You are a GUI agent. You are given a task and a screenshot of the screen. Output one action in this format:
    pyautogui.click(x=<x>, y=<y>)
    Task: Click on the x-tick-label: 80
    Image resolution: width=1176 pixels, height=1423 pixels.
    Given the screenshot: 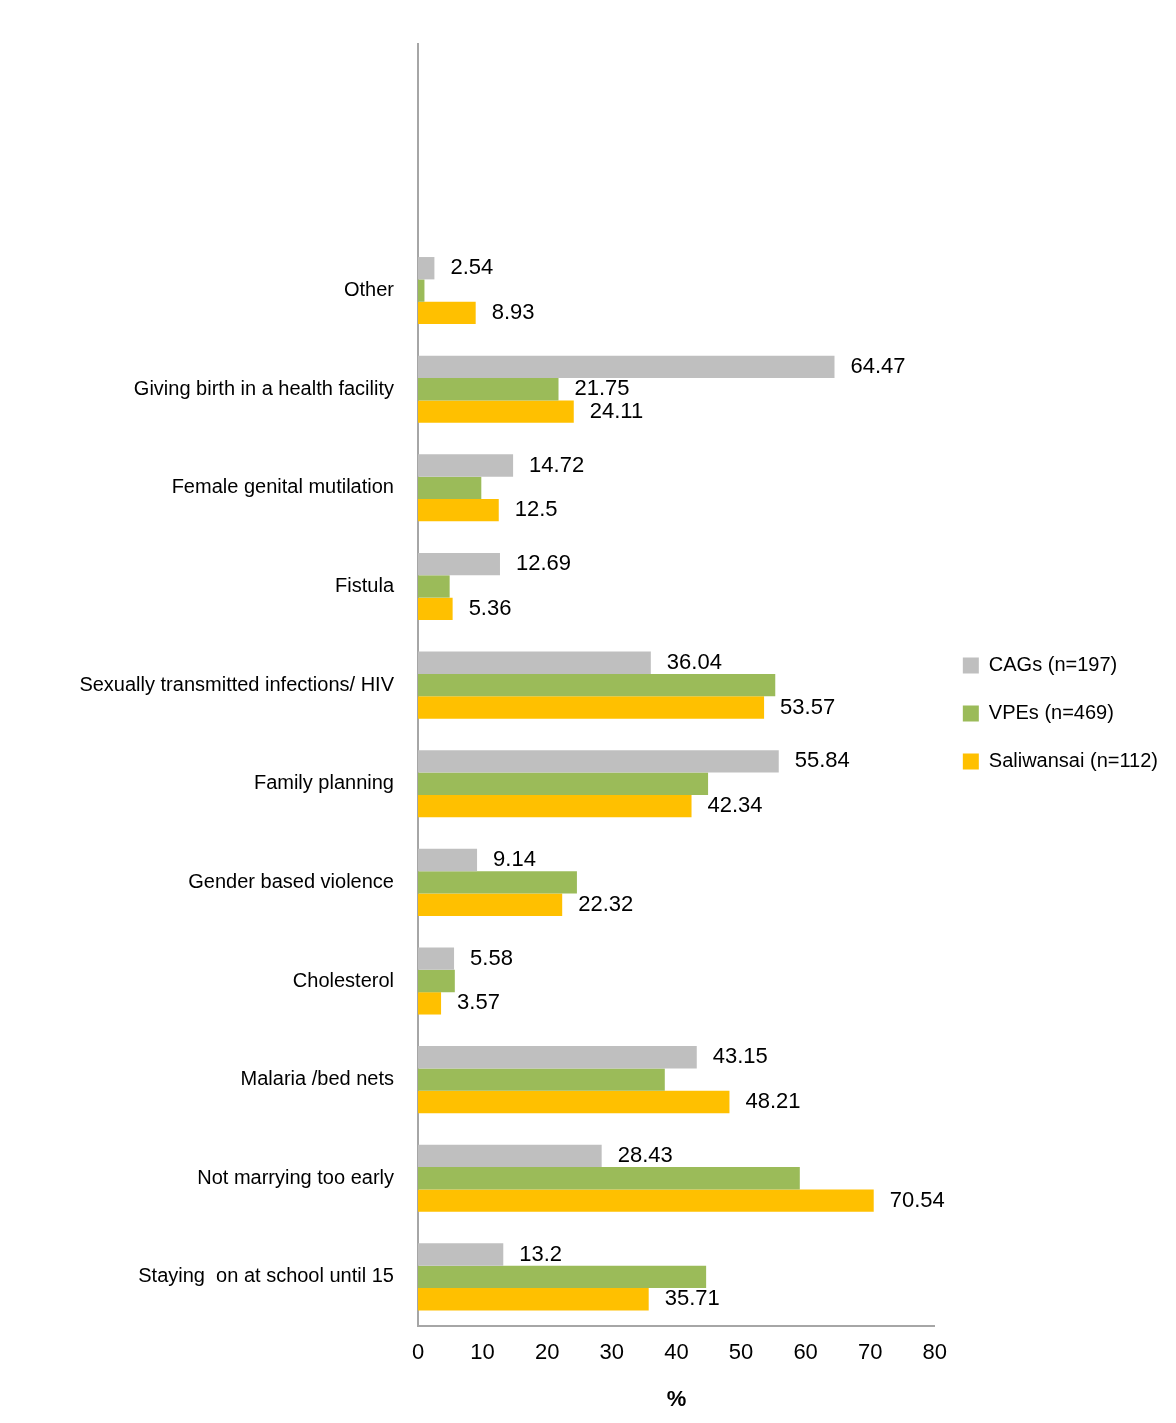 What is the action you would take?
    pyautogui.click(x=935, y=1352)
    